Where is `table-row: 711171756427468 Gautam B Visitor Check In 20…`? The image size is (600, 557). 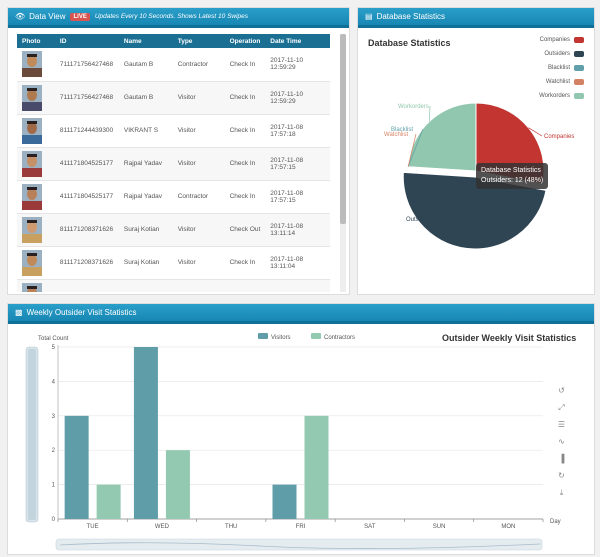
table-row: 711171756427468 Gautam B Visitor Check In 20… is located at coordinates (173, 98).